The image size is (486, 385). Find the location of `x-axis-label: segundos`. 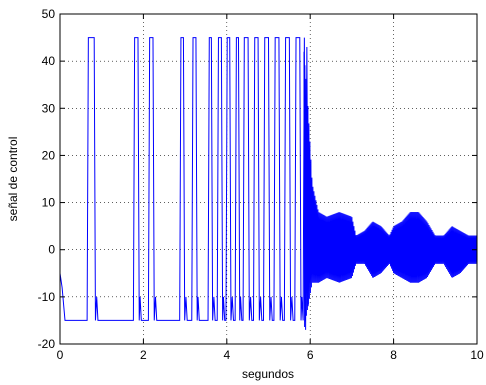

x-axis-label: segundos is located at coordinates (268, 374).